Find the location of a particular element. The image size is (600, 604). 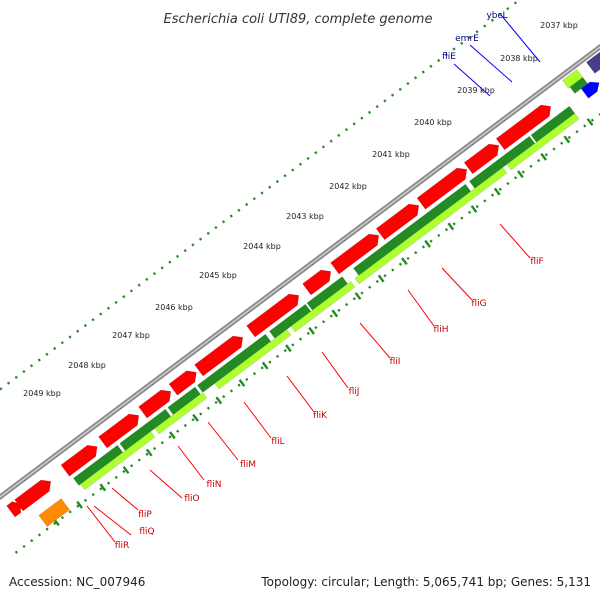

orange-feature is located at coordinates (54, 513).